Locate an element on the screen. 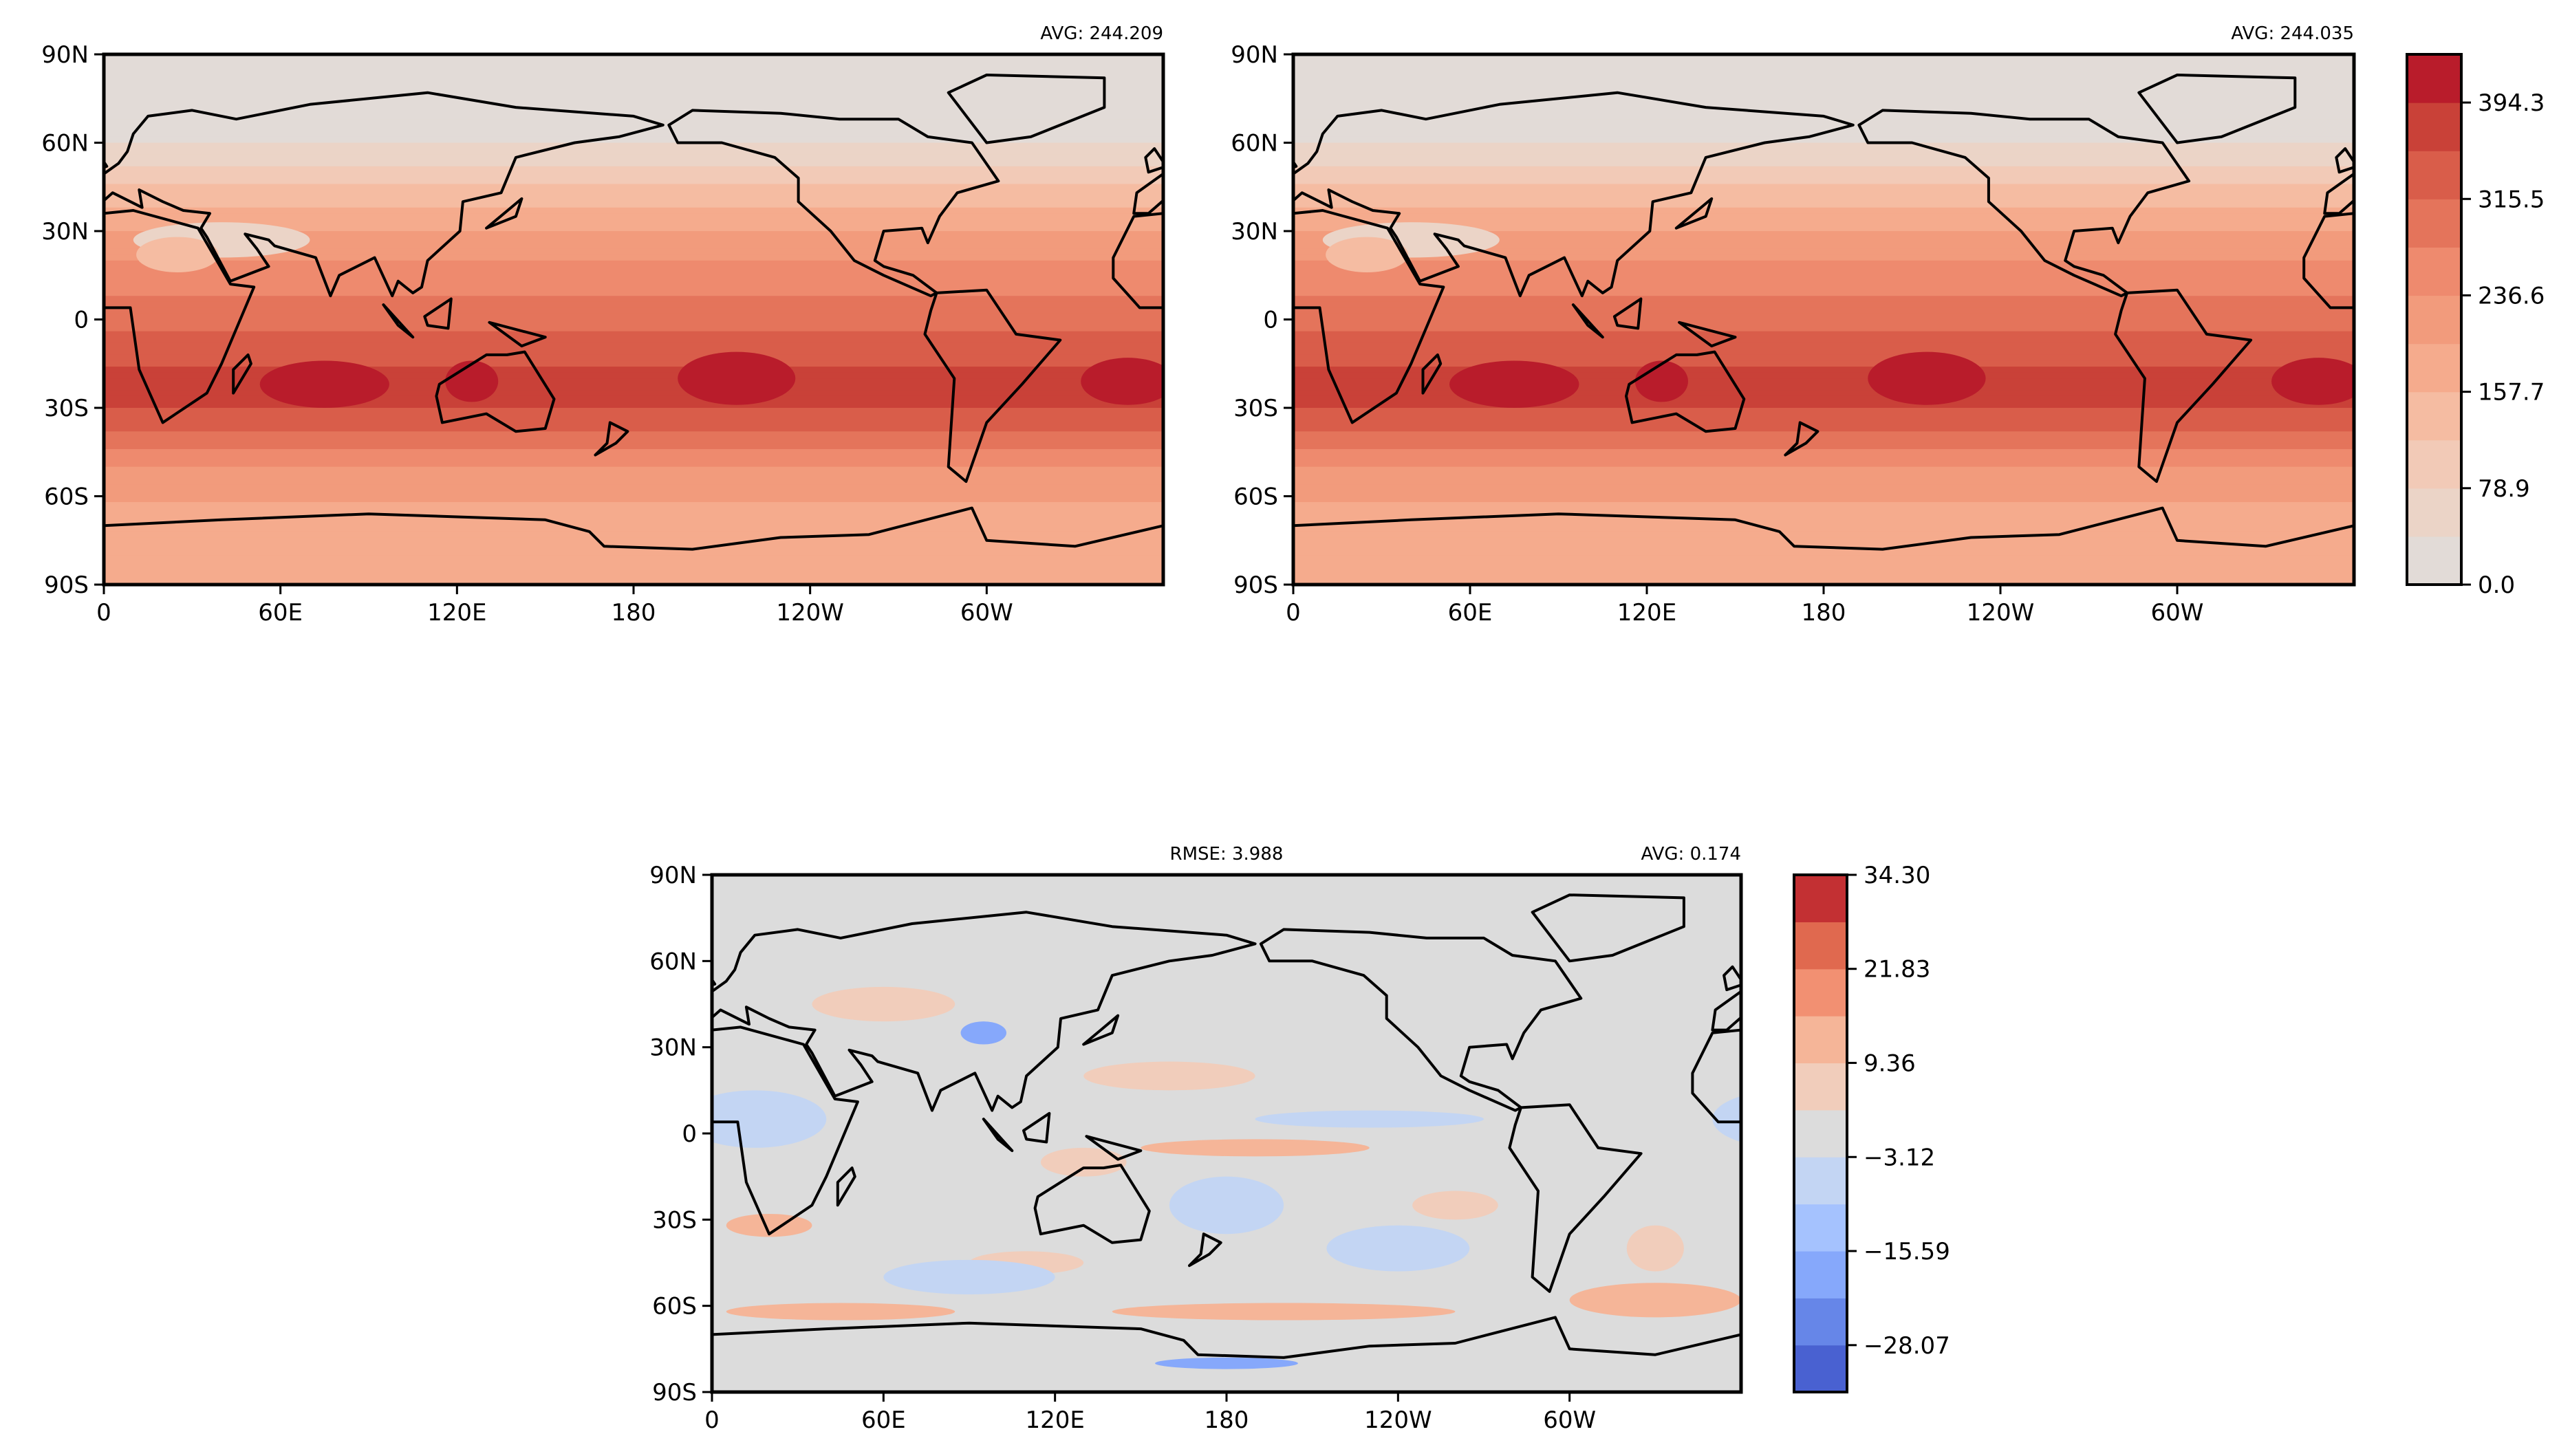  y-tick-label: 60N is located at coordinates (65, 143).